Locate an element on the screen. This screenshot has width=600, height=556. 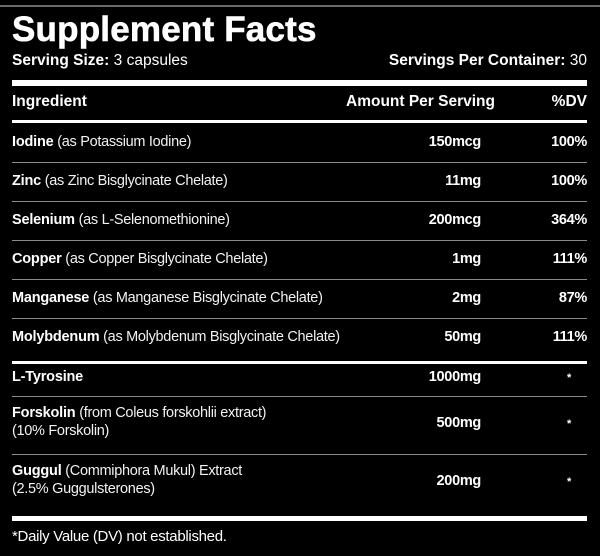
ingredient-desc: (as Potassium Iodine) is located at coordinates (124, 142).